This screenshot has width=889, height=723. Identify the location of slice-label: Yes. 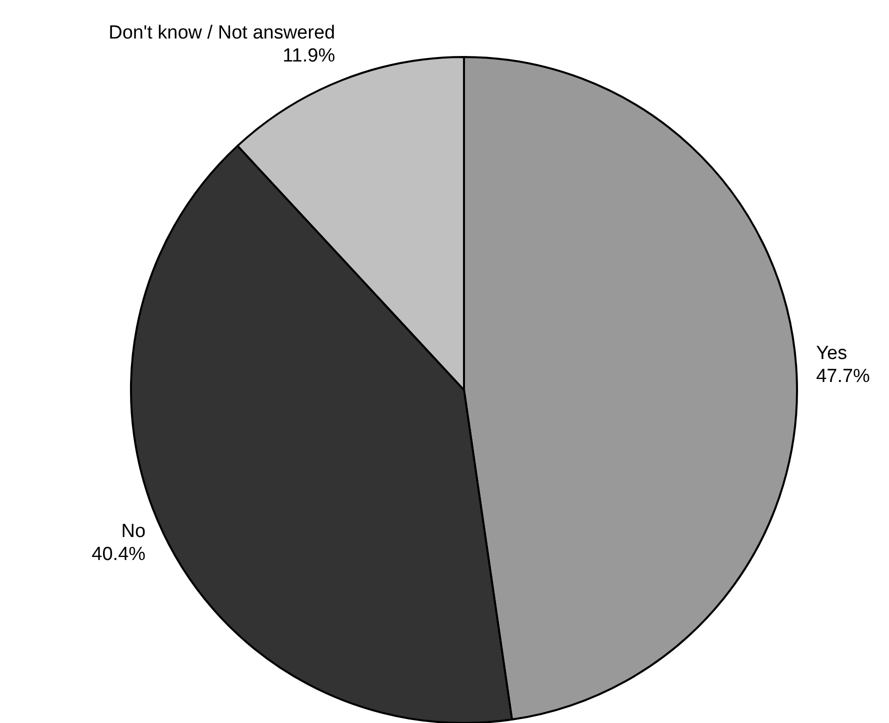
(832, 353).